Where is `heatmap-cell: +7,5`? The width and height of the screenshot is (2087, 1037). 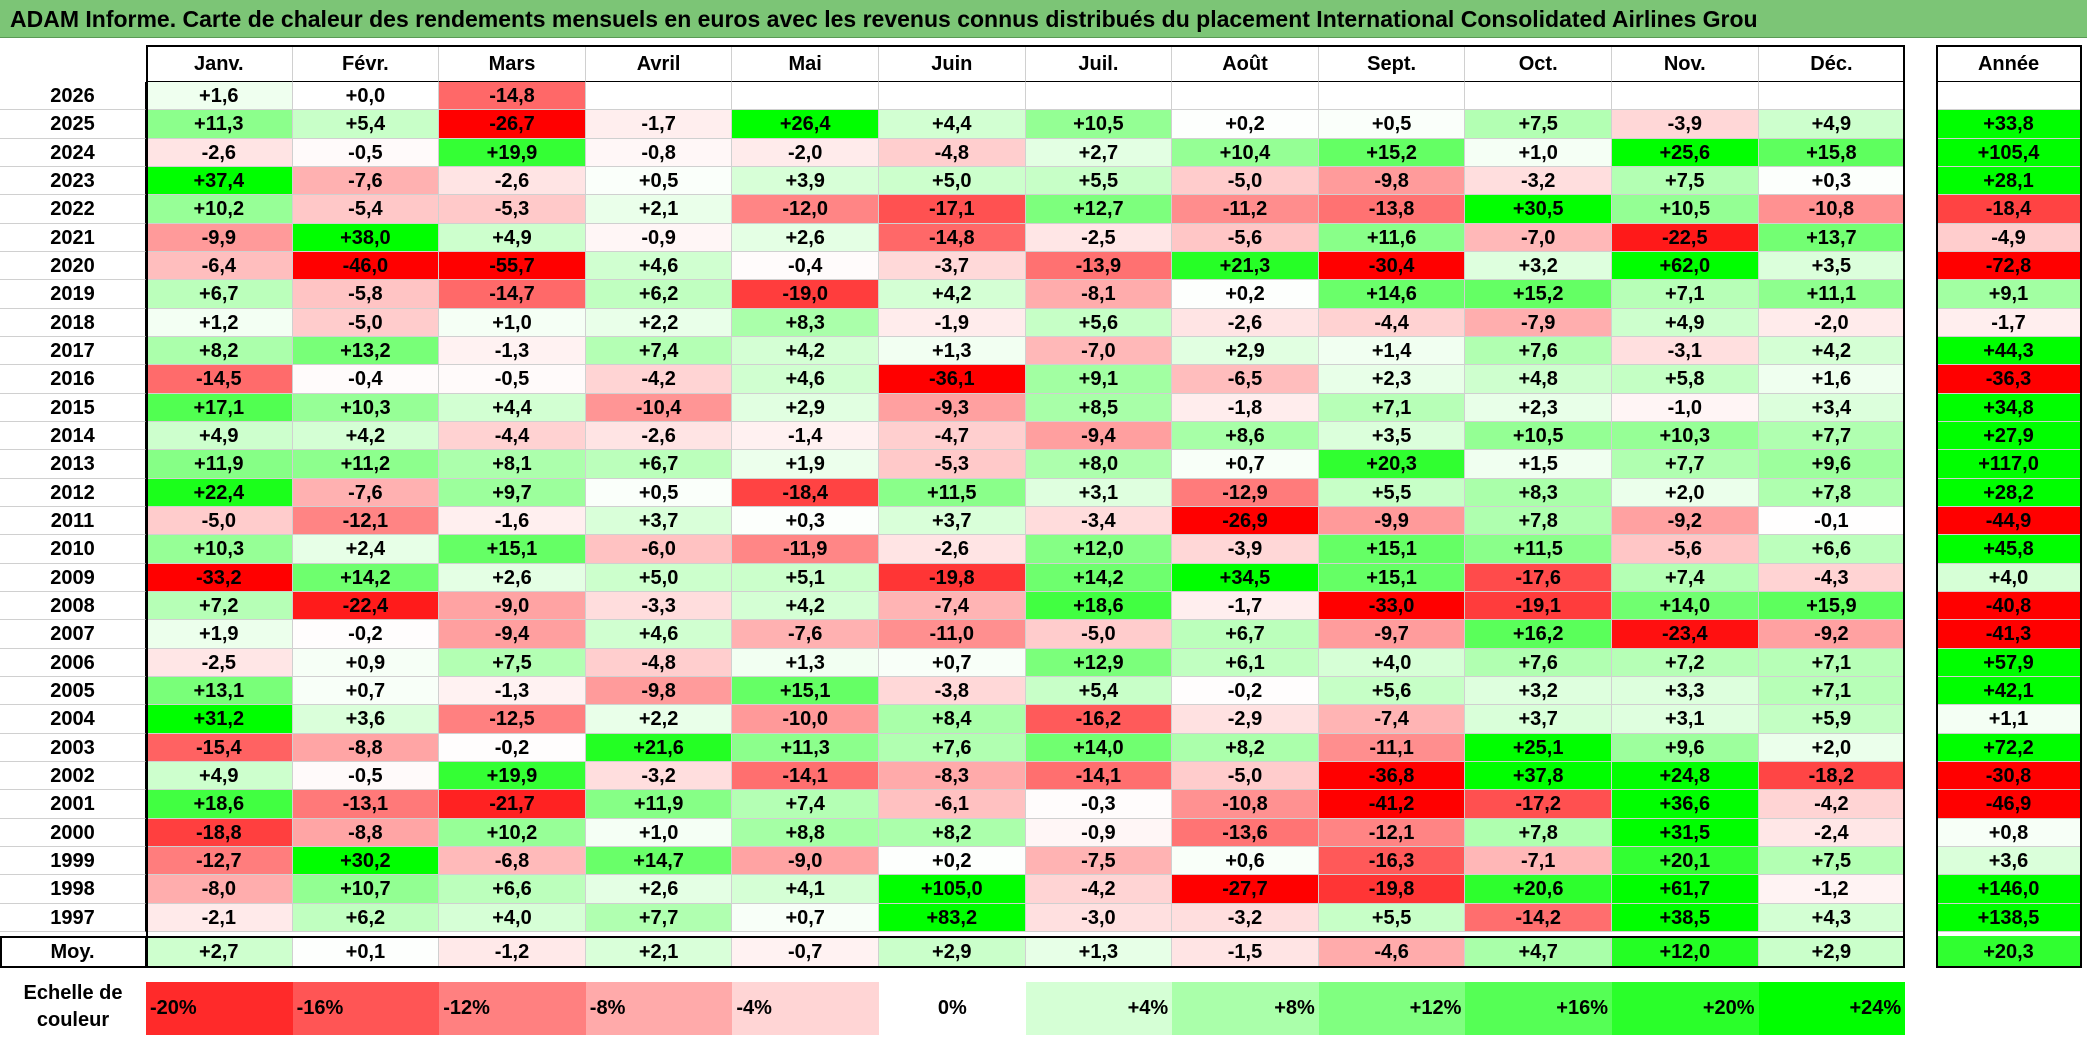
heatmap-cell: +7,5 is located at coordinates (512, 662).